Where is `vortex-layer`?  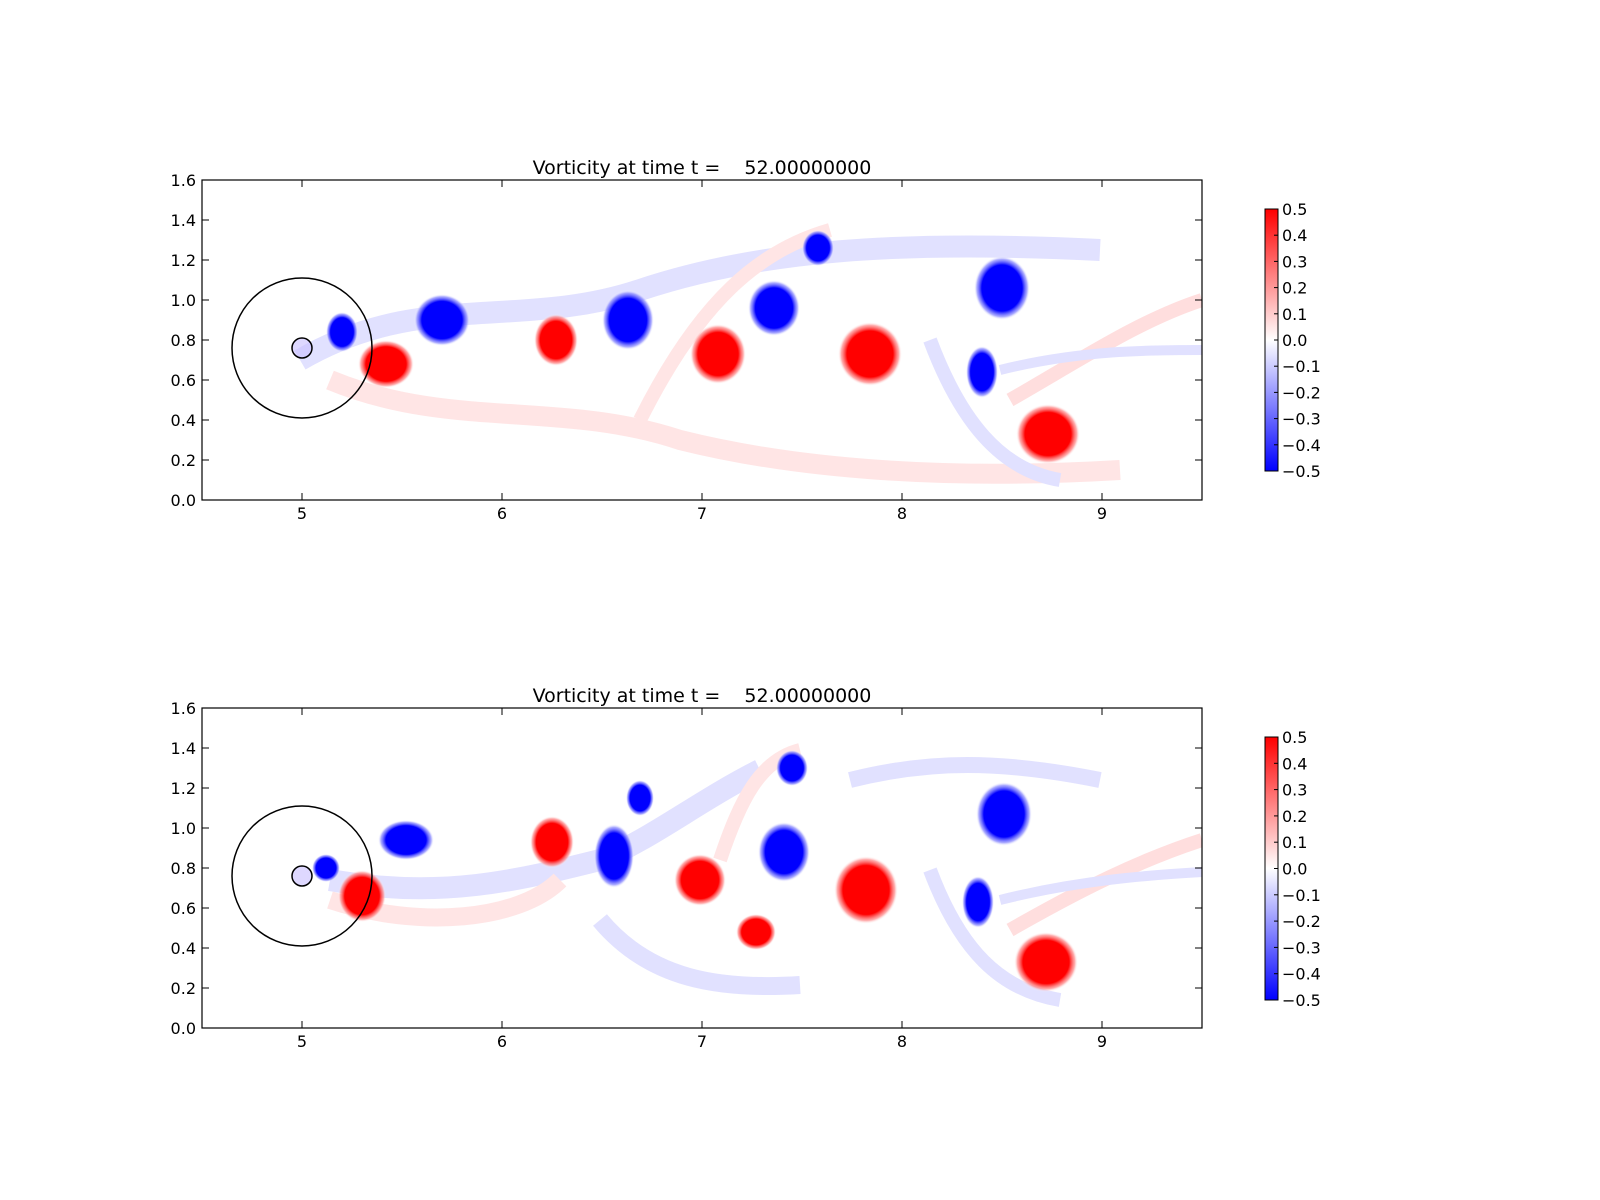
vortex-layer is located at coordinates (695, 871).